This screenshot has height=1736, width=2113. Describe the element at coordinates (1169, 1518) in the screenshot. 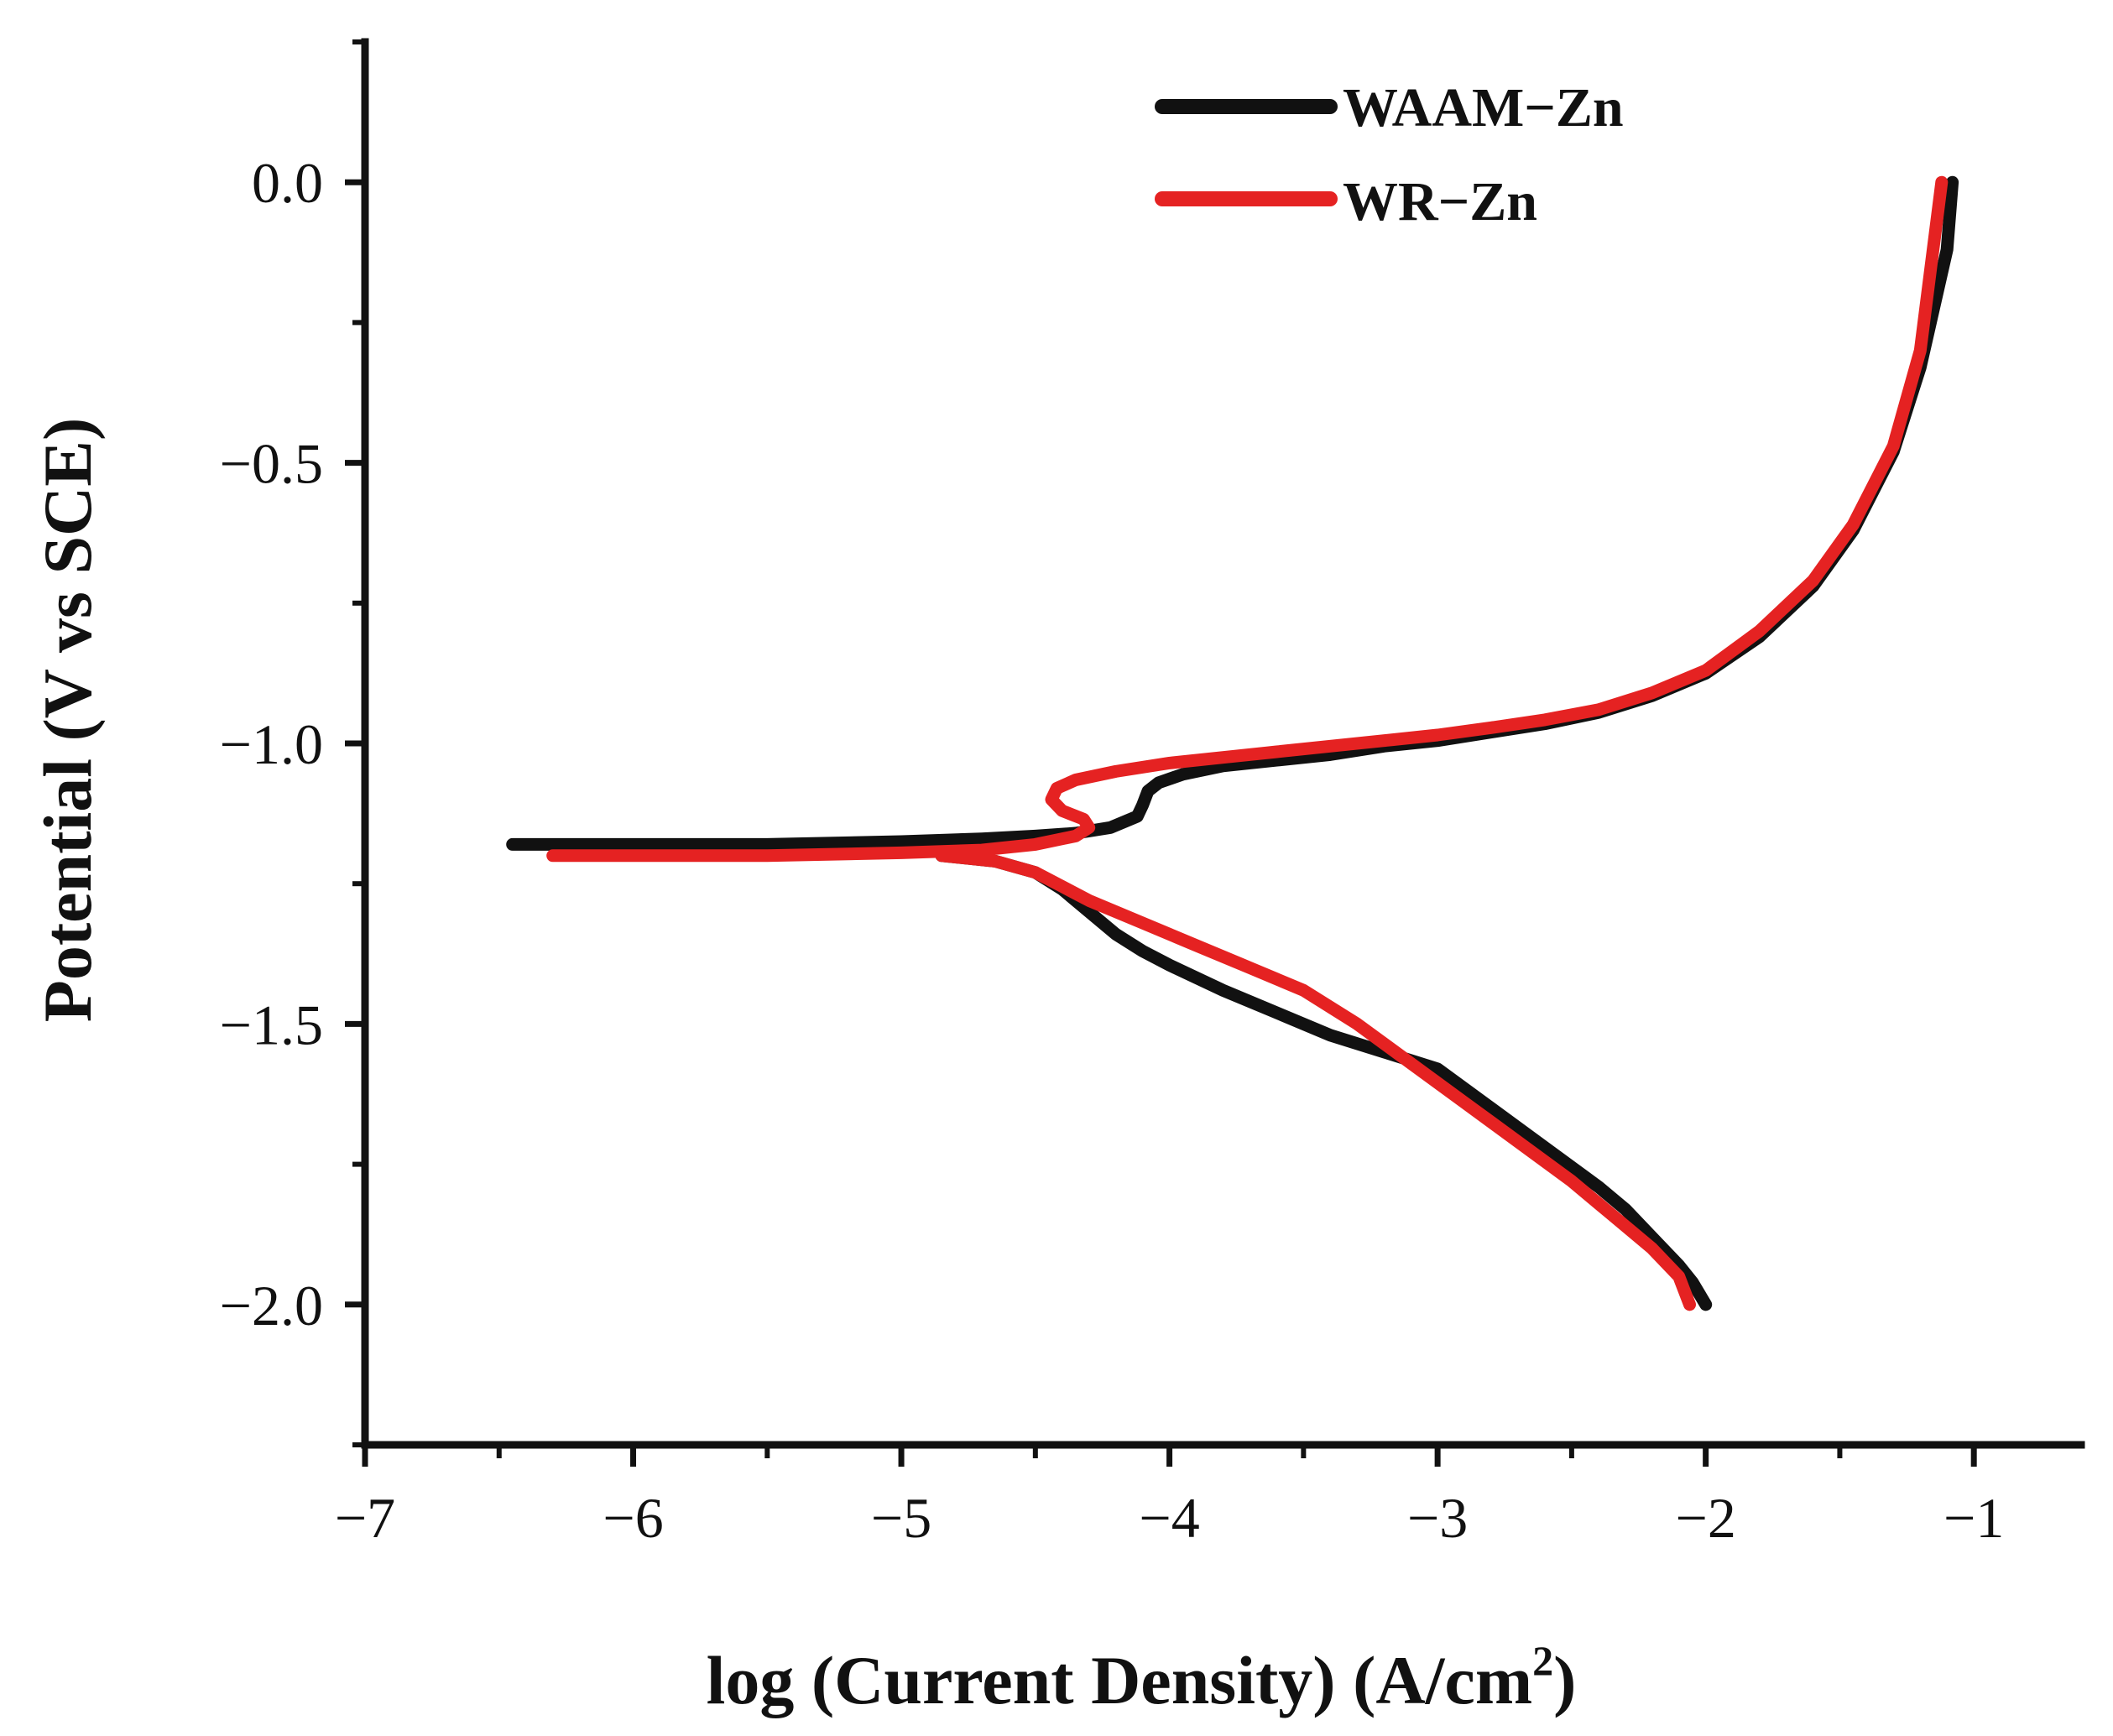

I see `x-tick-label: −4` at that location.